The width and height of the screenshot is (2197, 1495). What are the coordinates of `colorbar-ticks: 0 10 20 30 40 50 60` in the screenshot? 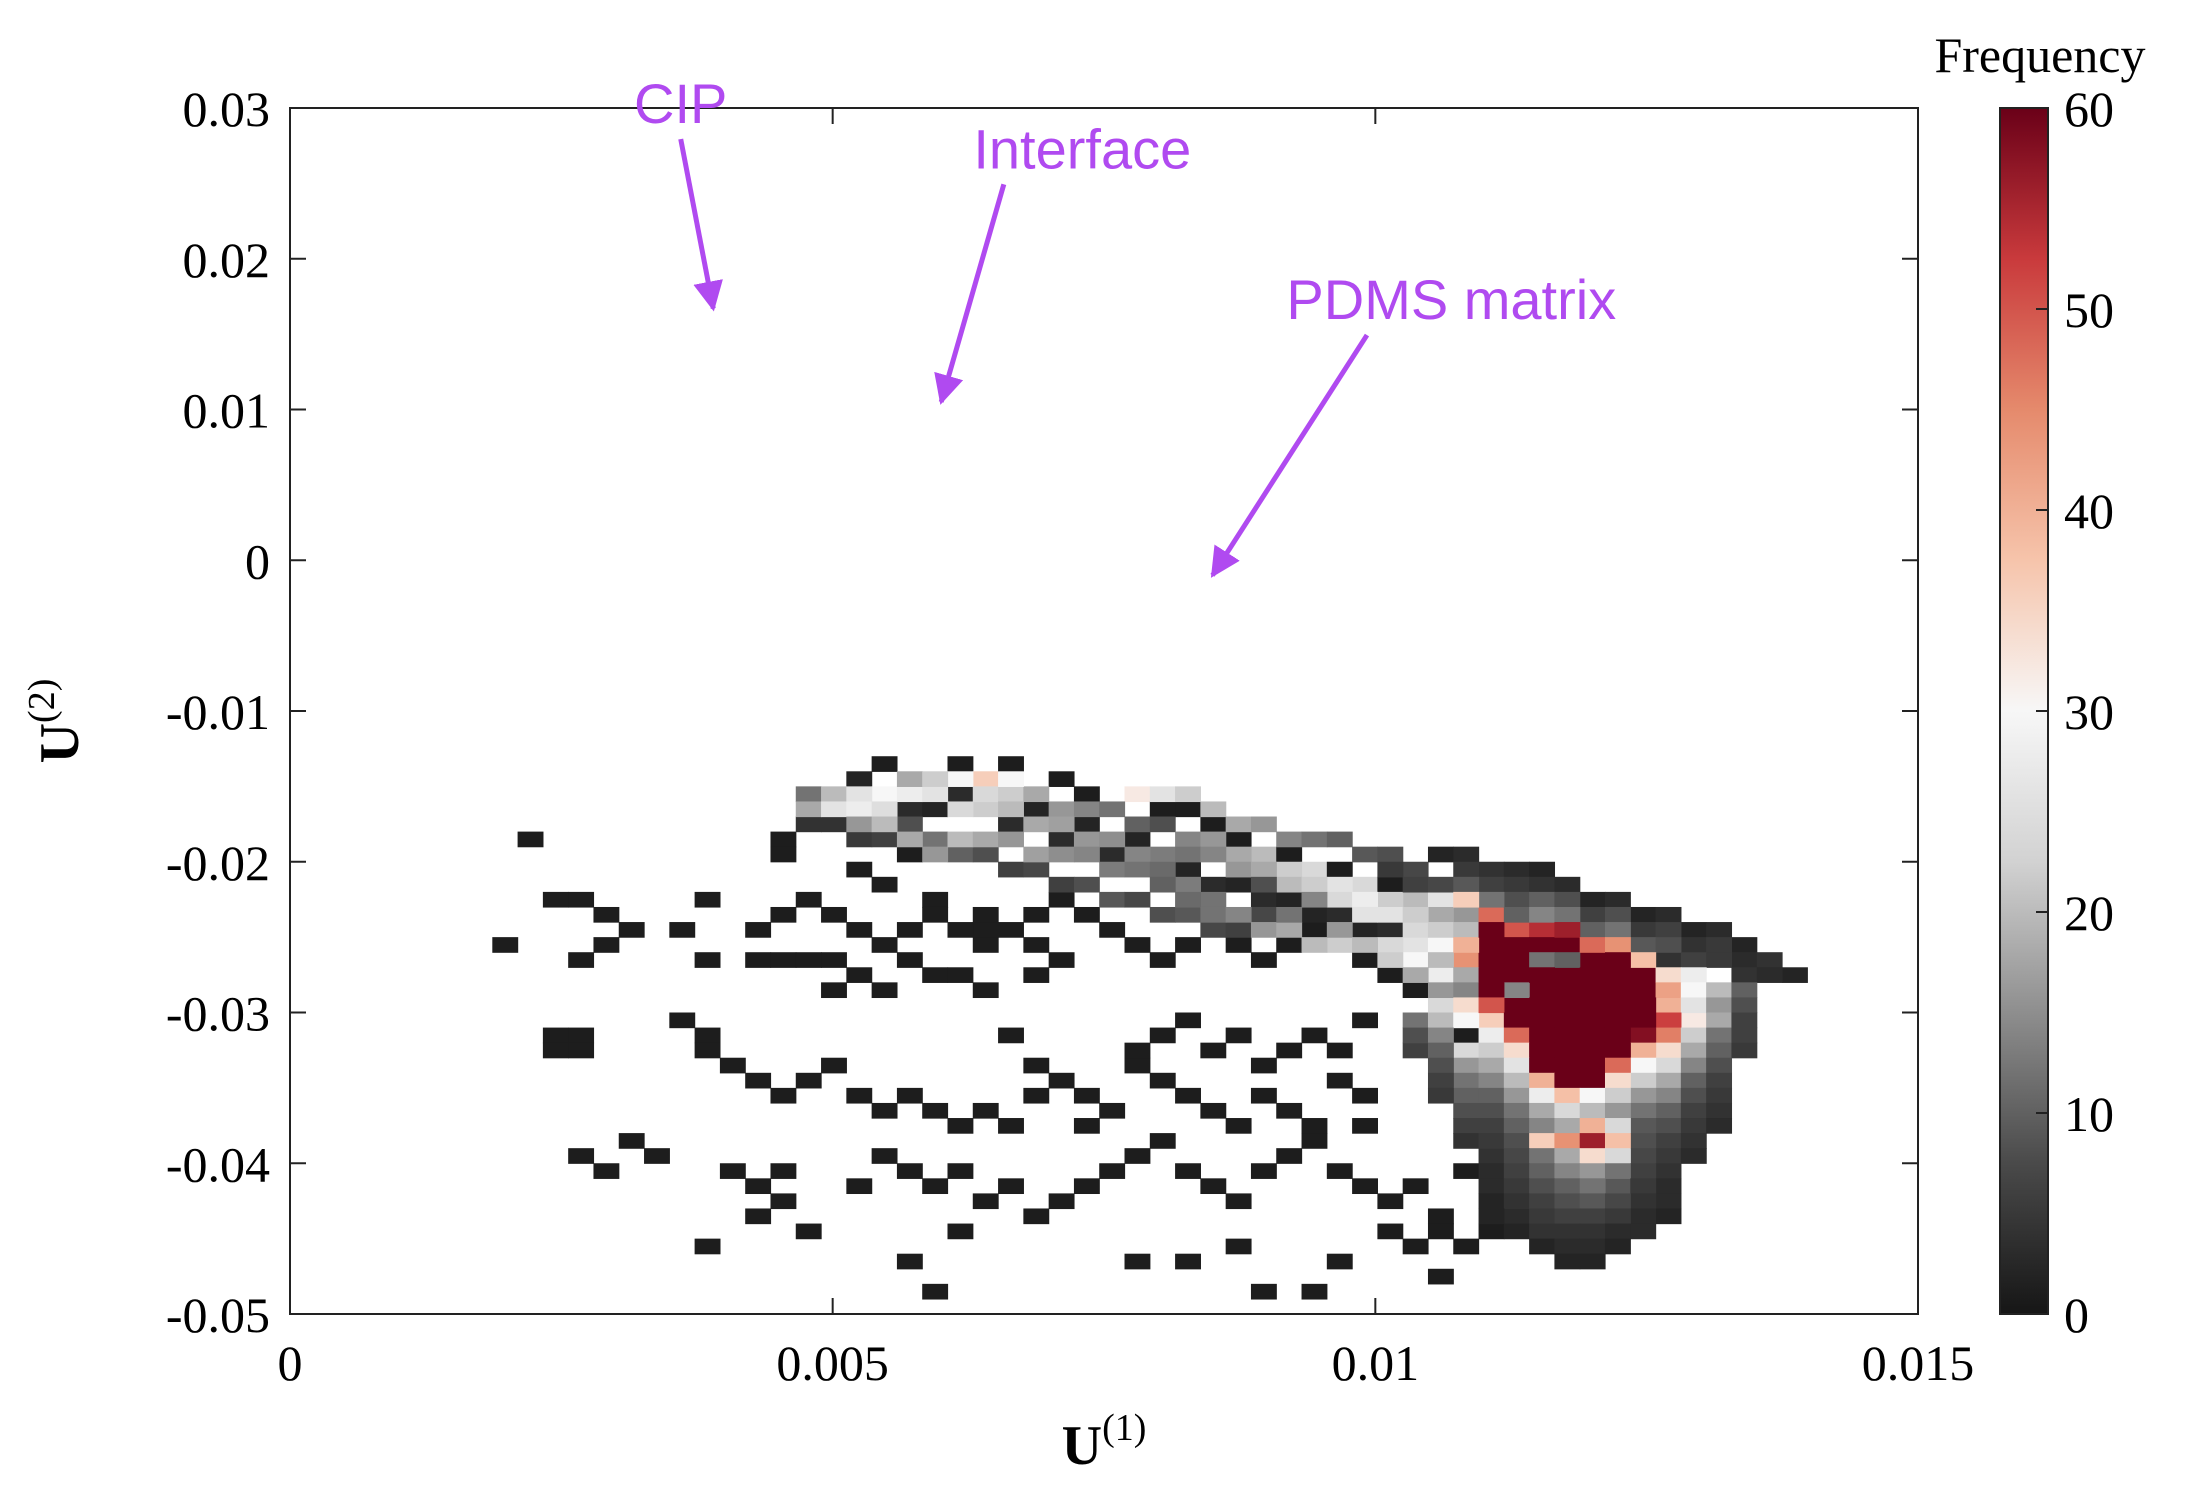 It's located at (2075, 712).